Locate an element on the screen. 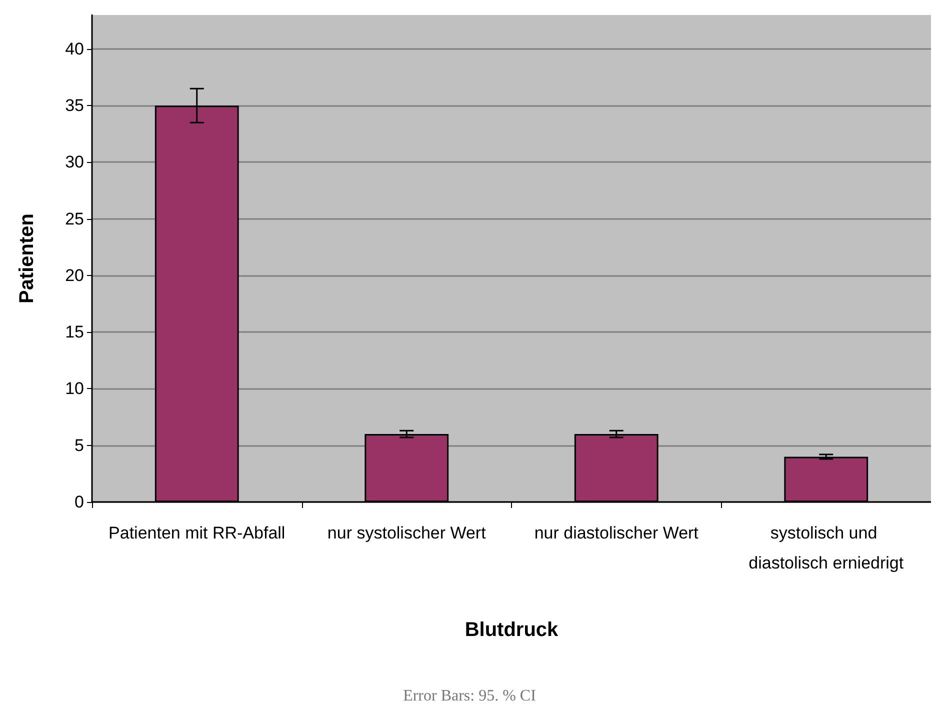 This screenshot has width=939, height=720. x-axis-title: Blutdruck is located at coordinates (512, 630).